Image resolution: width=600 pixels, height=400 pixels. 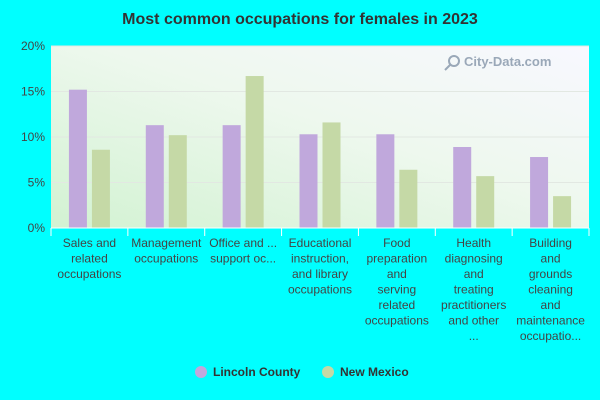 What do you see at coordinates (37, 183) in the screenshot?
I see `y-tick-label: 5%` at bounding box center [37, 183].